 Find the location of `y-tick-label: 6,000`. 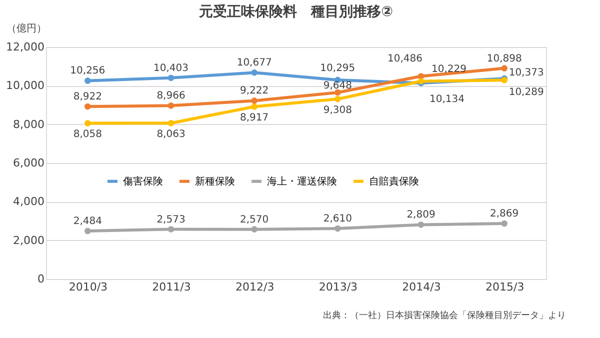

y-tick-label: 6,000 is located at coordinates (28, 163).